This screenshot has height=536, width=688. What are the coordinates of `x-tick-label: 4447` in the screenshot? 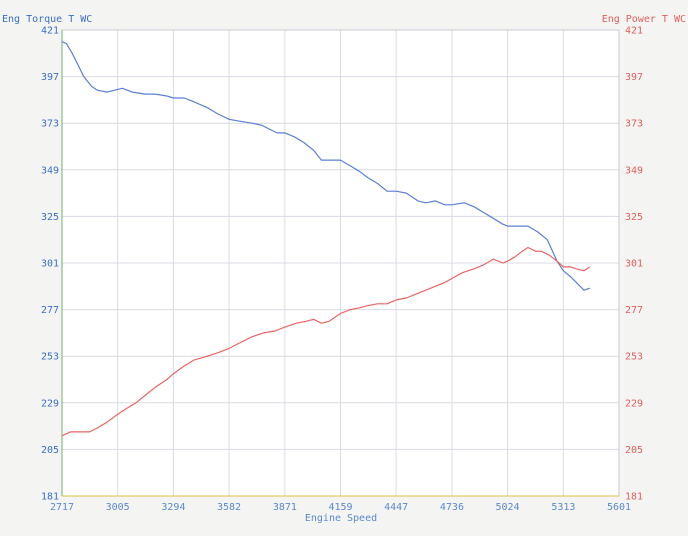 It's located at (396, 507).